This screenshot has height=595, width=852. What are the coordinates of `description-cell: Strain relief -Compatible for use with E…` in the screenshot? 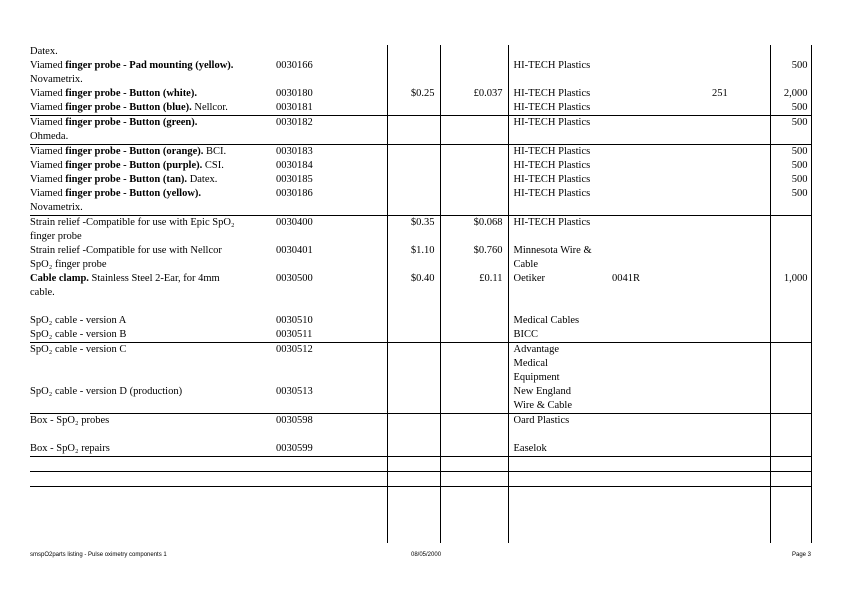 It's located at (151, 222).